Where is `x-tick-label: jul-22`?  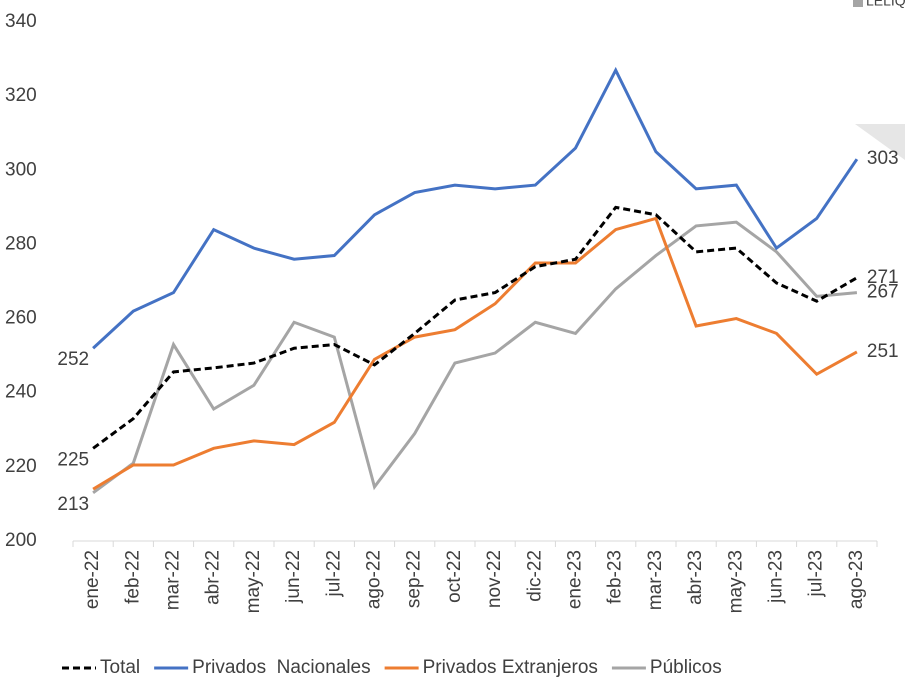
x-tick-label: jul-22 is located at coordinates (333, 573).